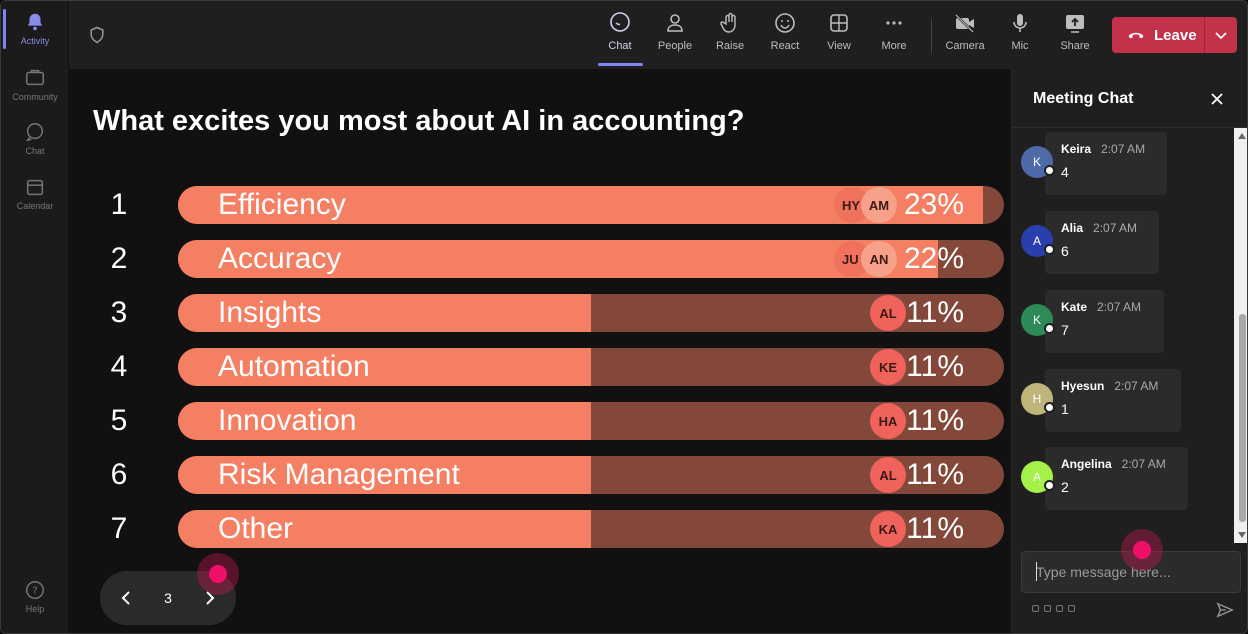  What do you see at coordinates (1242, 136) in the screenshot?
I see `scroll-up-arrow` at bounding box center [1242, 136].